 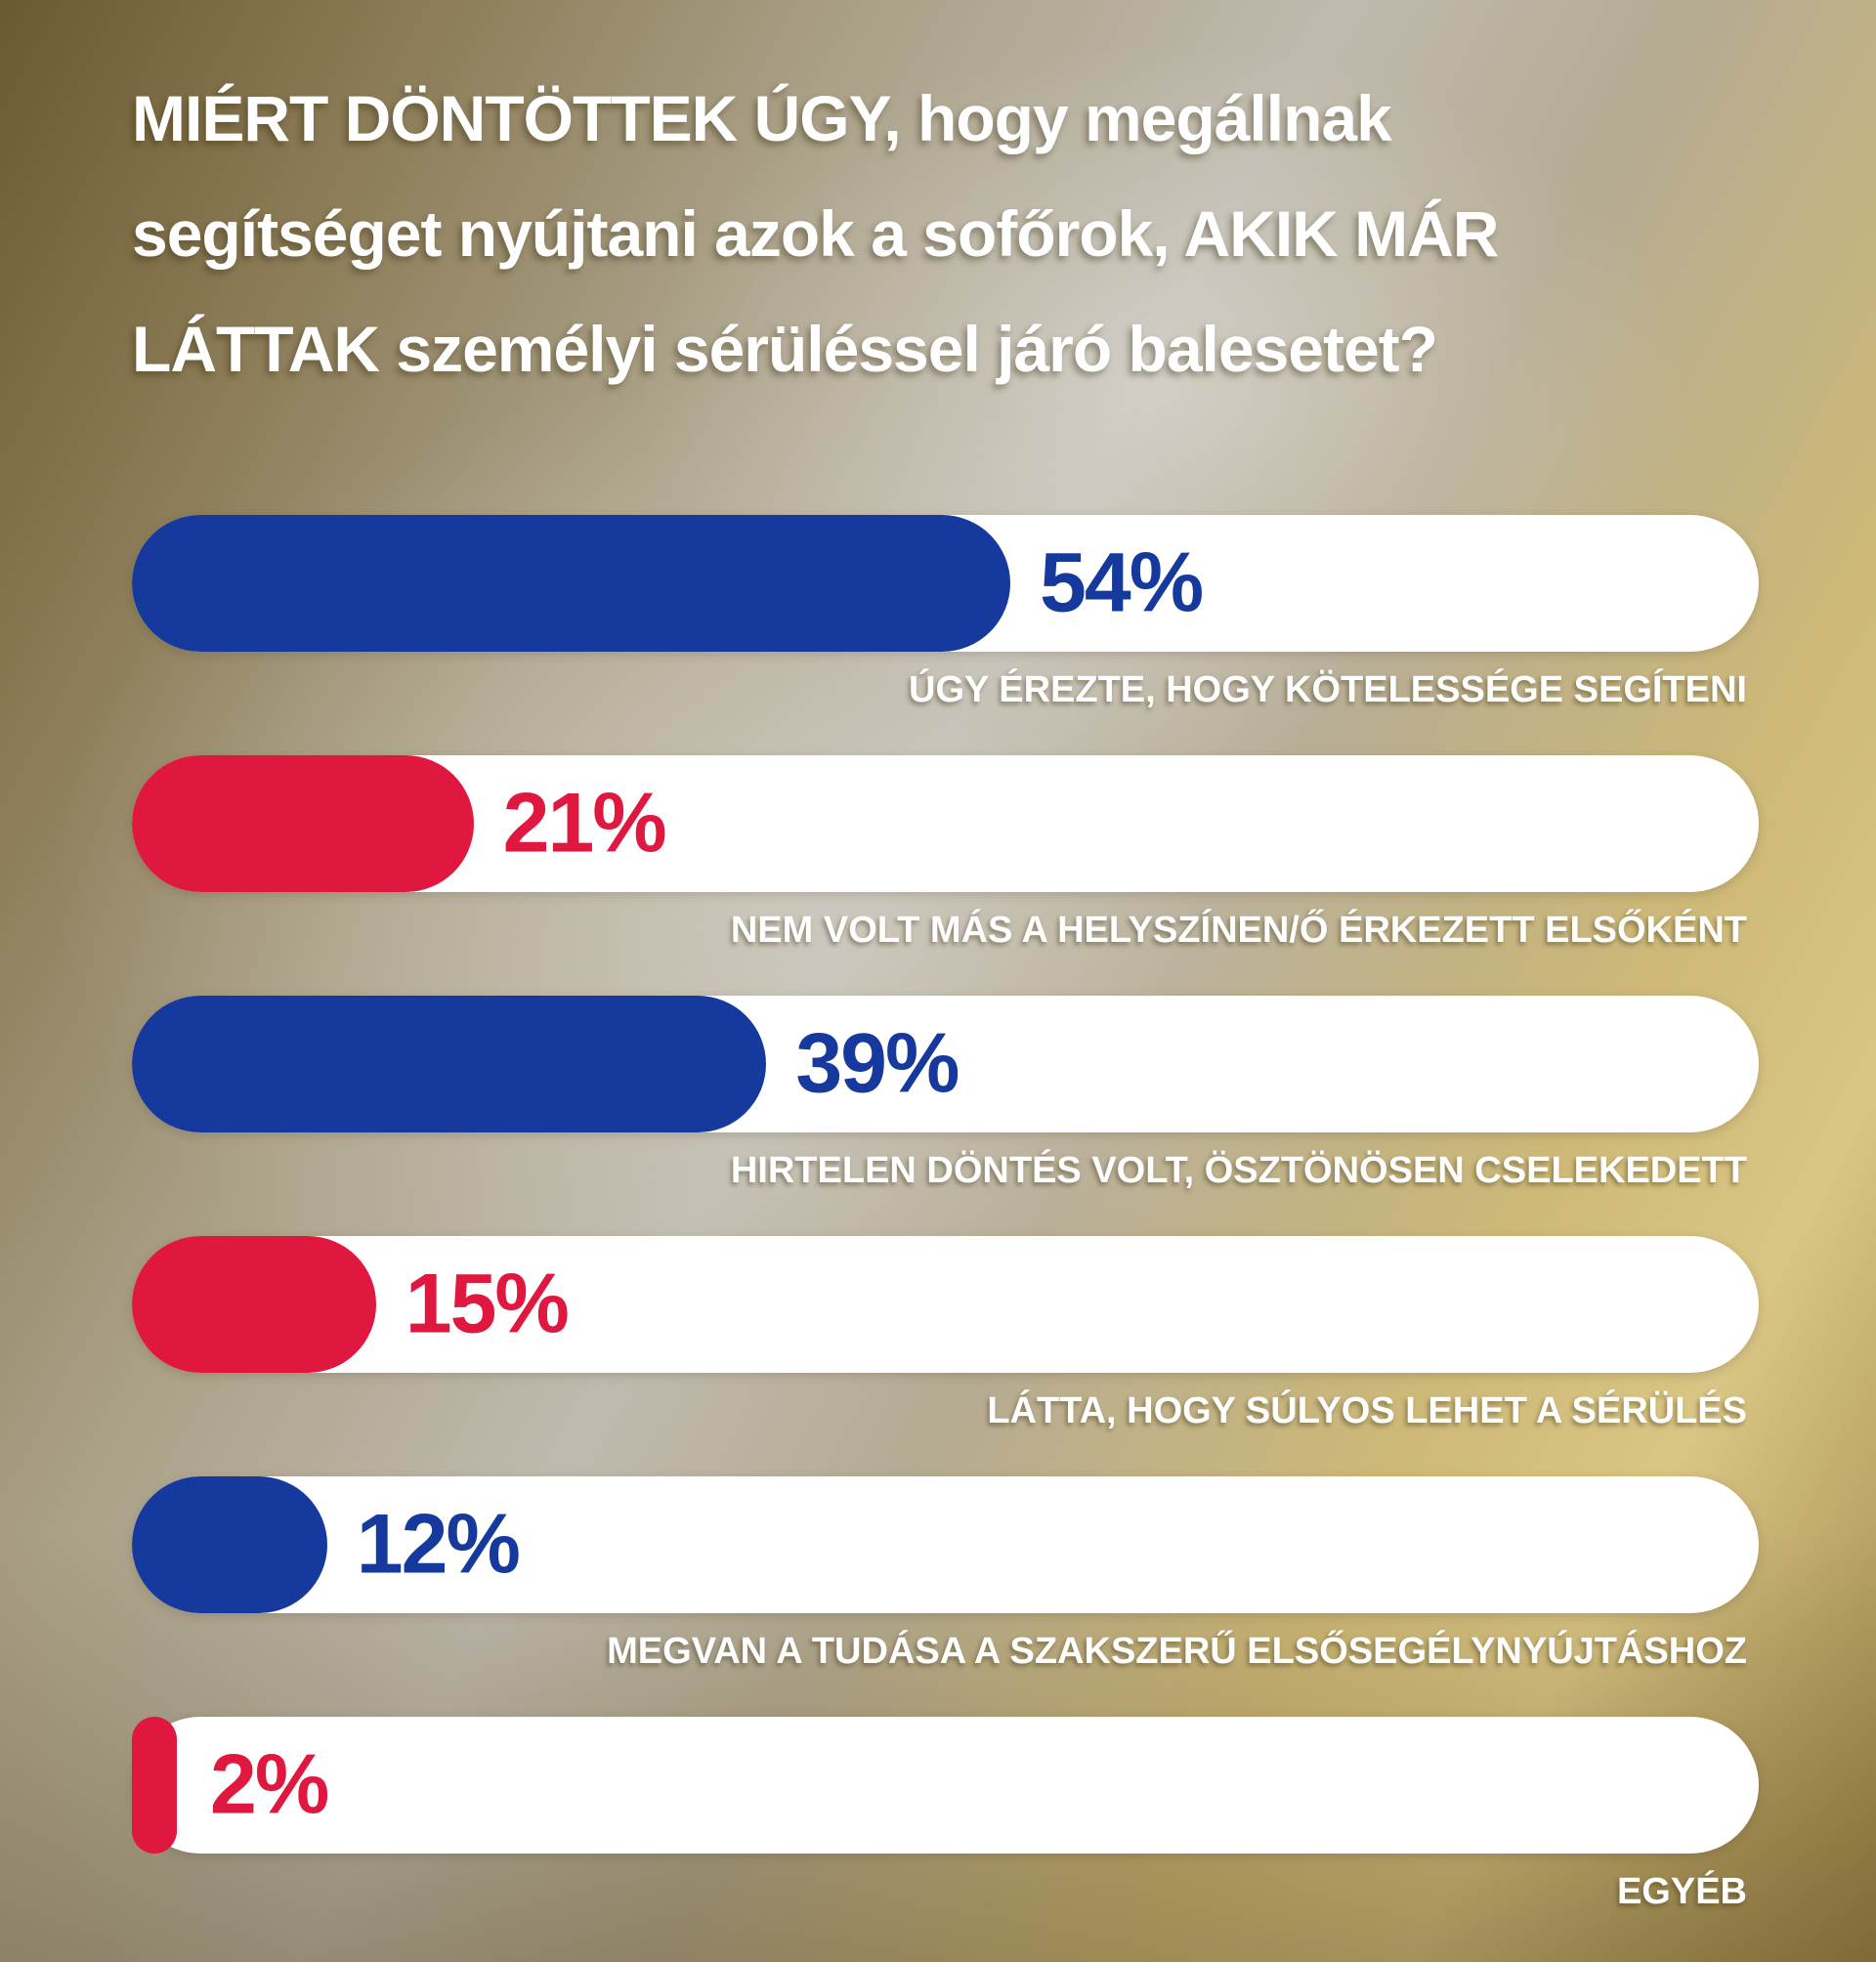 I want to click on bar-track: 21%, so click(x=945, y=824).